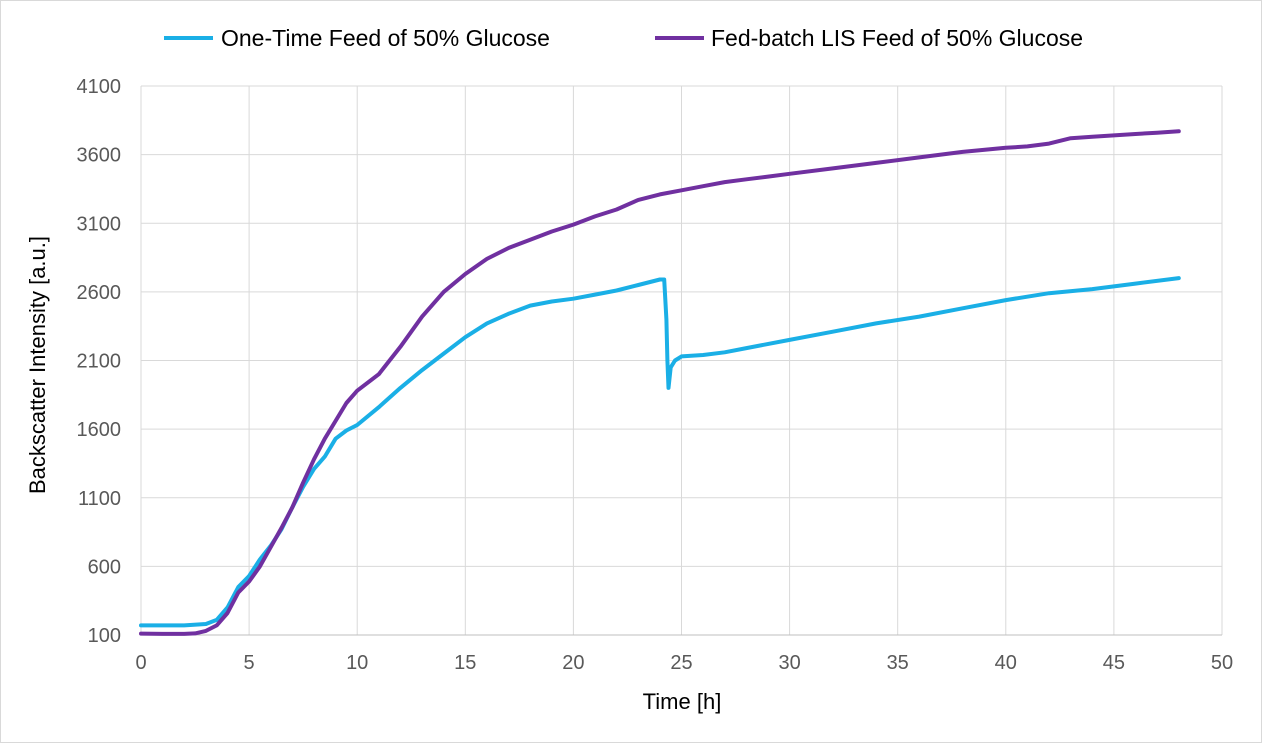  What do you see at coordinates (898, 663) in the screenshot?
I see `x-tick-label: 35` at bounding box center [898, 663].